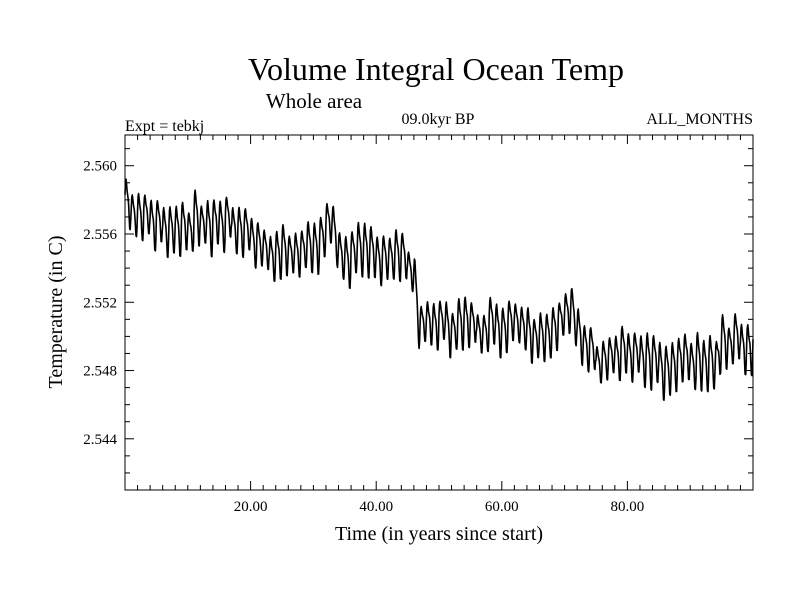 The height and width of the screenshot is (600, 800). Describe the element at coordinates (251, 507) in the screenshot. I see `x-tick-label: 20.00` at that location.